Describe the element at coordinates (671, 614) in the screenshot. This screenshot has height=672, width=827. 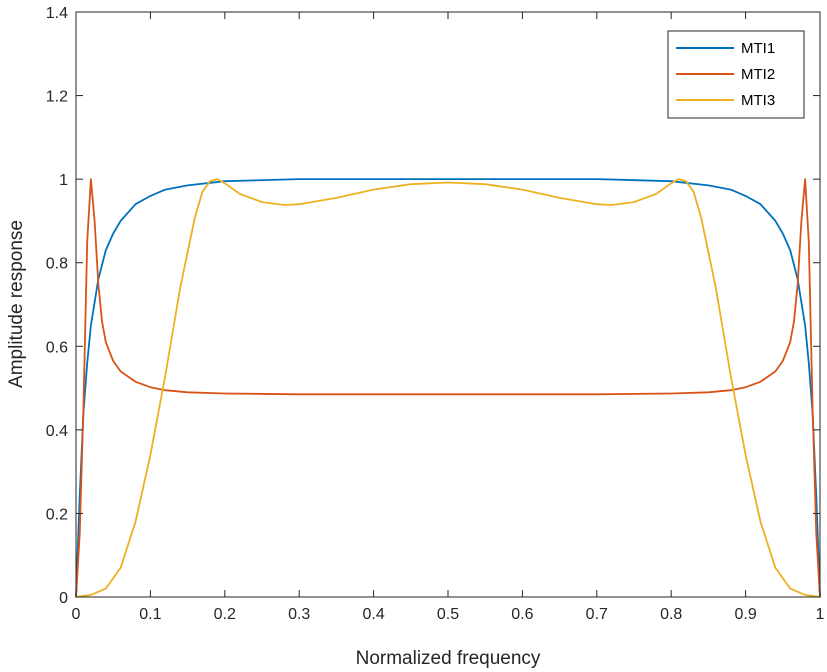
I see `x-tick-label: 0.8` at that location.